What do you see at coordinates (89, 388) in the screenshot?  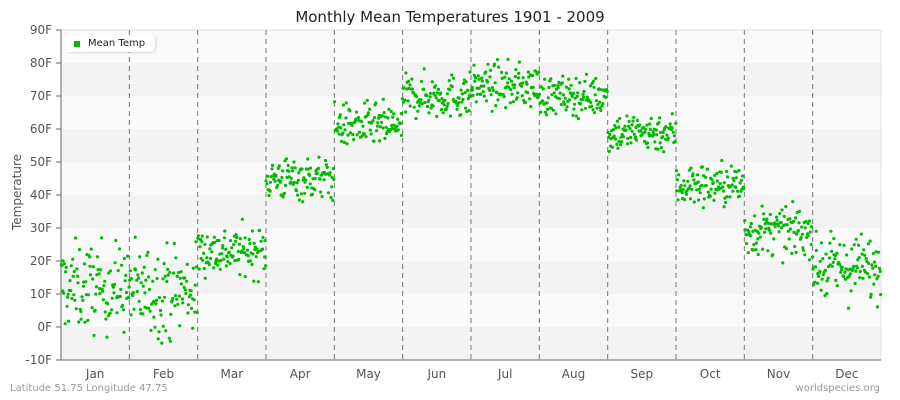 I see `location-label: Latitude 51.75 Longitude 47.75` at bounding box center [89, 388].